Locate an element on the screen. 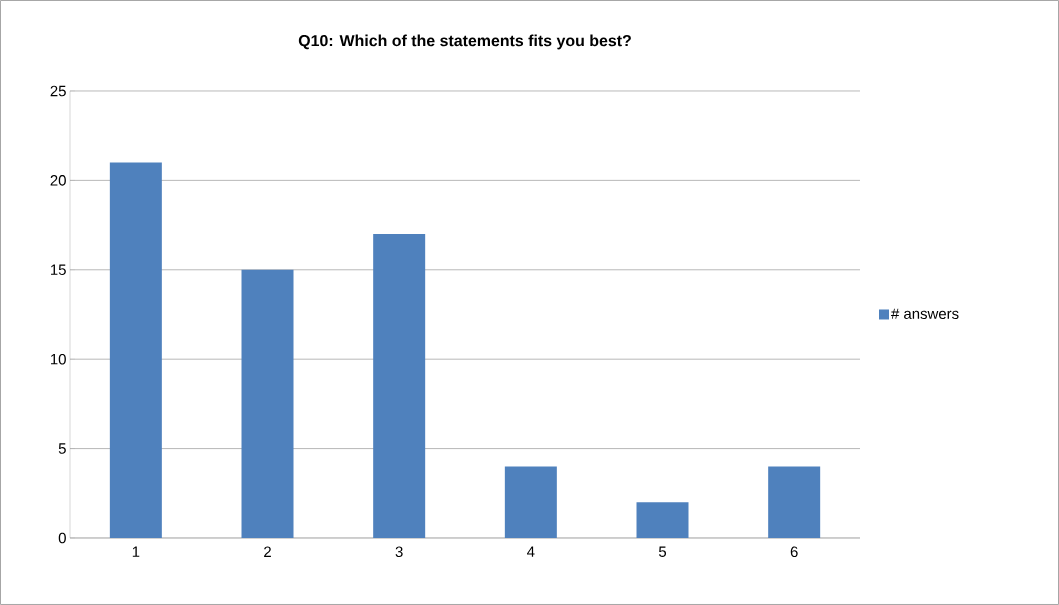  x-tick-label: 3 is located at coordinates (399, 552).